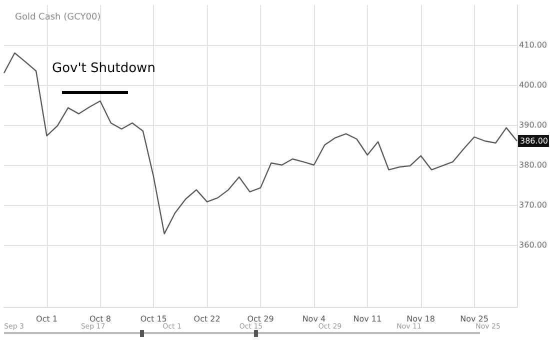 The image size is (550, 340). I want to click on x-tick-label: Nov 25, so click(474, 319).